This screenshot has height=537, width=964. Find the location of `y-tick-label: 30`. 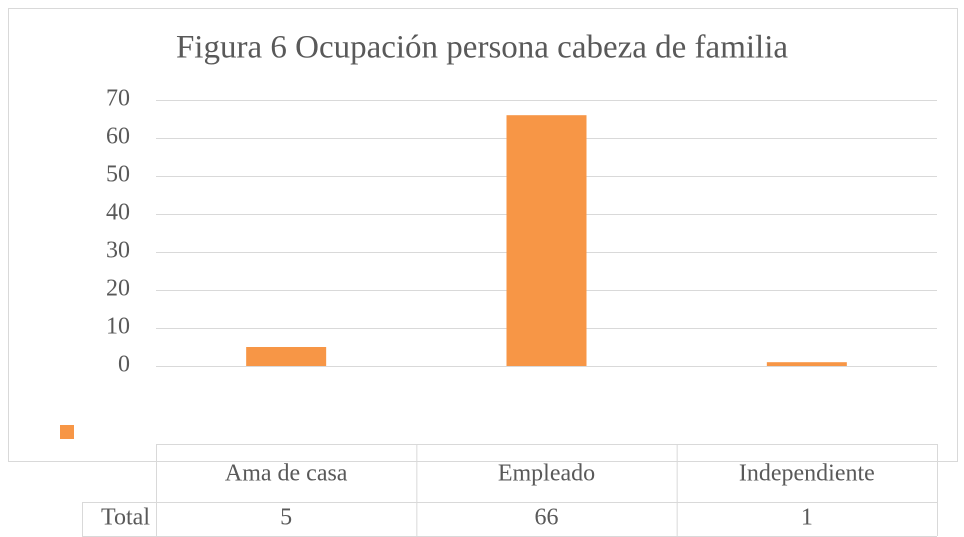

y-tick-label: 30 is located at coordinates (118, 251).